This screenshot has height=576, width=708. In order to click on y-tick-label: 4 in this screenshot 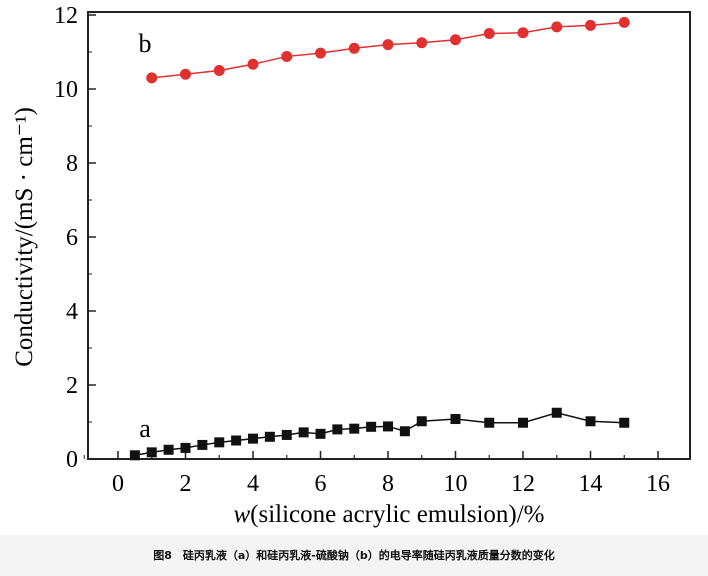, I will do `click(72, 312)`.